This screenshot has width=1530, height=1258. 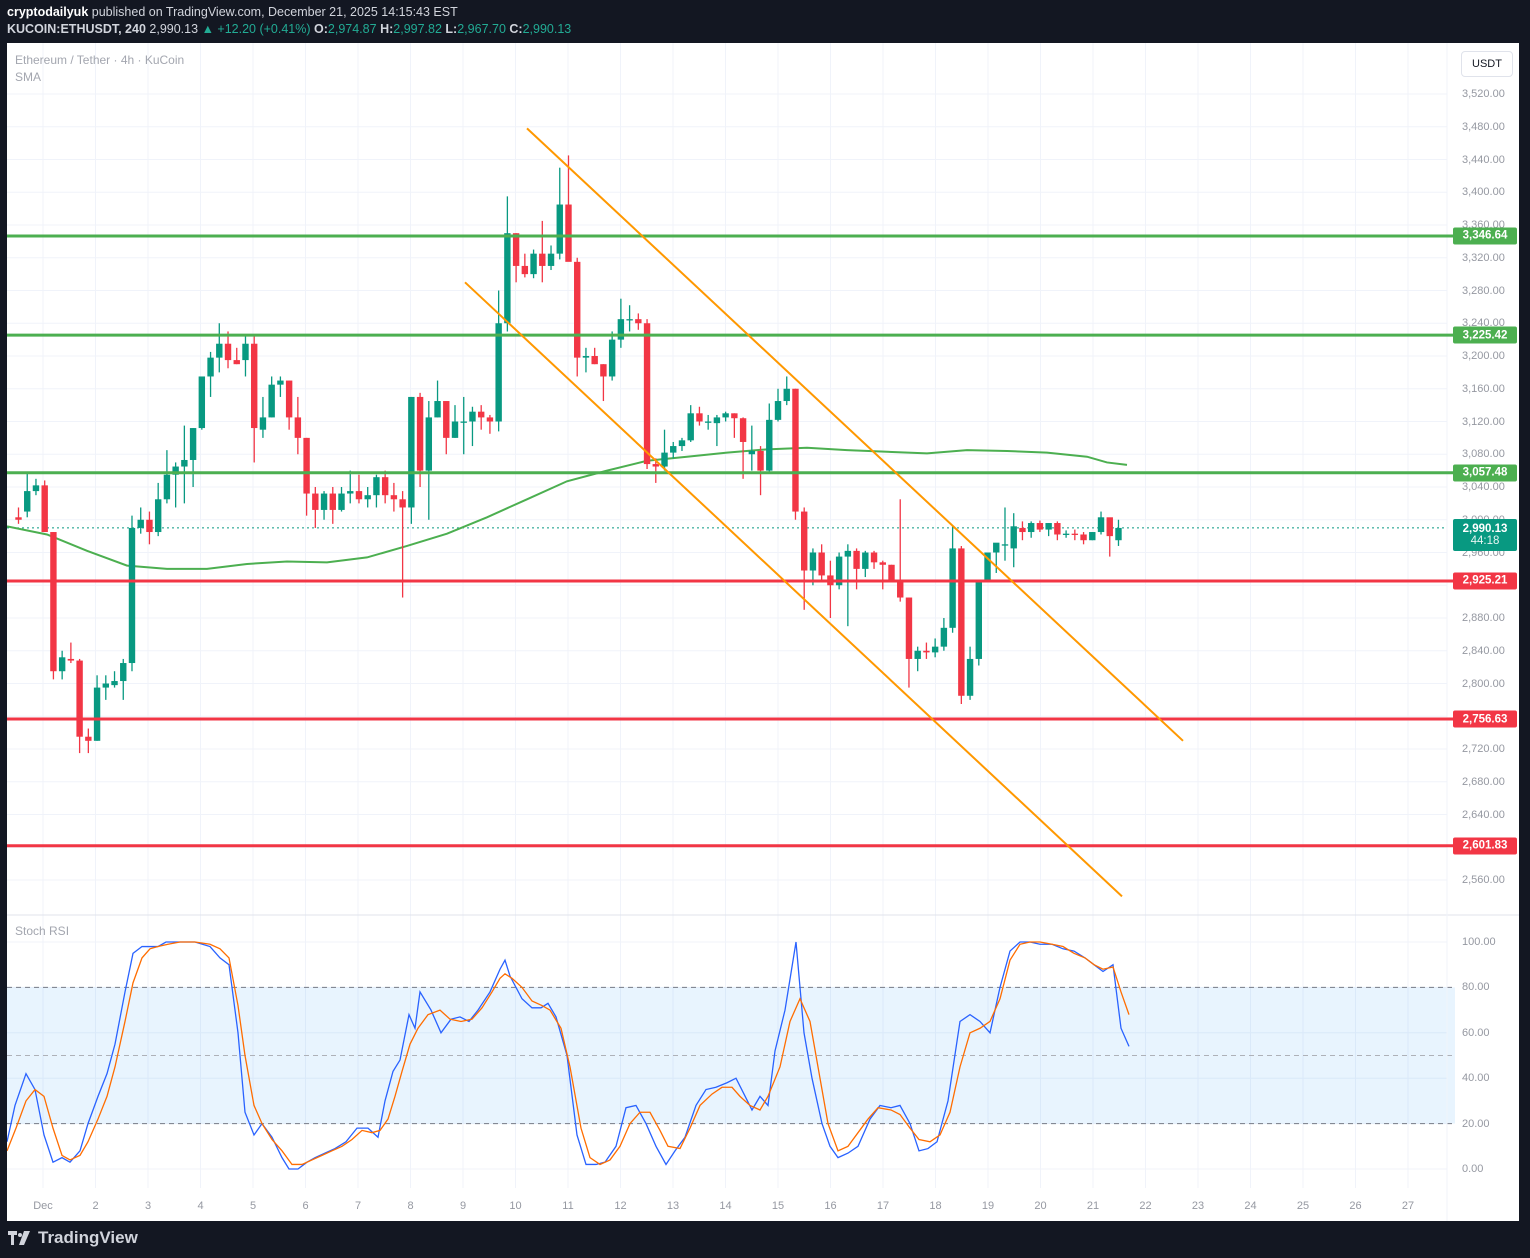 What do you see at coordinates (352, 29) in the screenshot?
I see `open-value: 2,974.87` at bounding box center [352, 29].